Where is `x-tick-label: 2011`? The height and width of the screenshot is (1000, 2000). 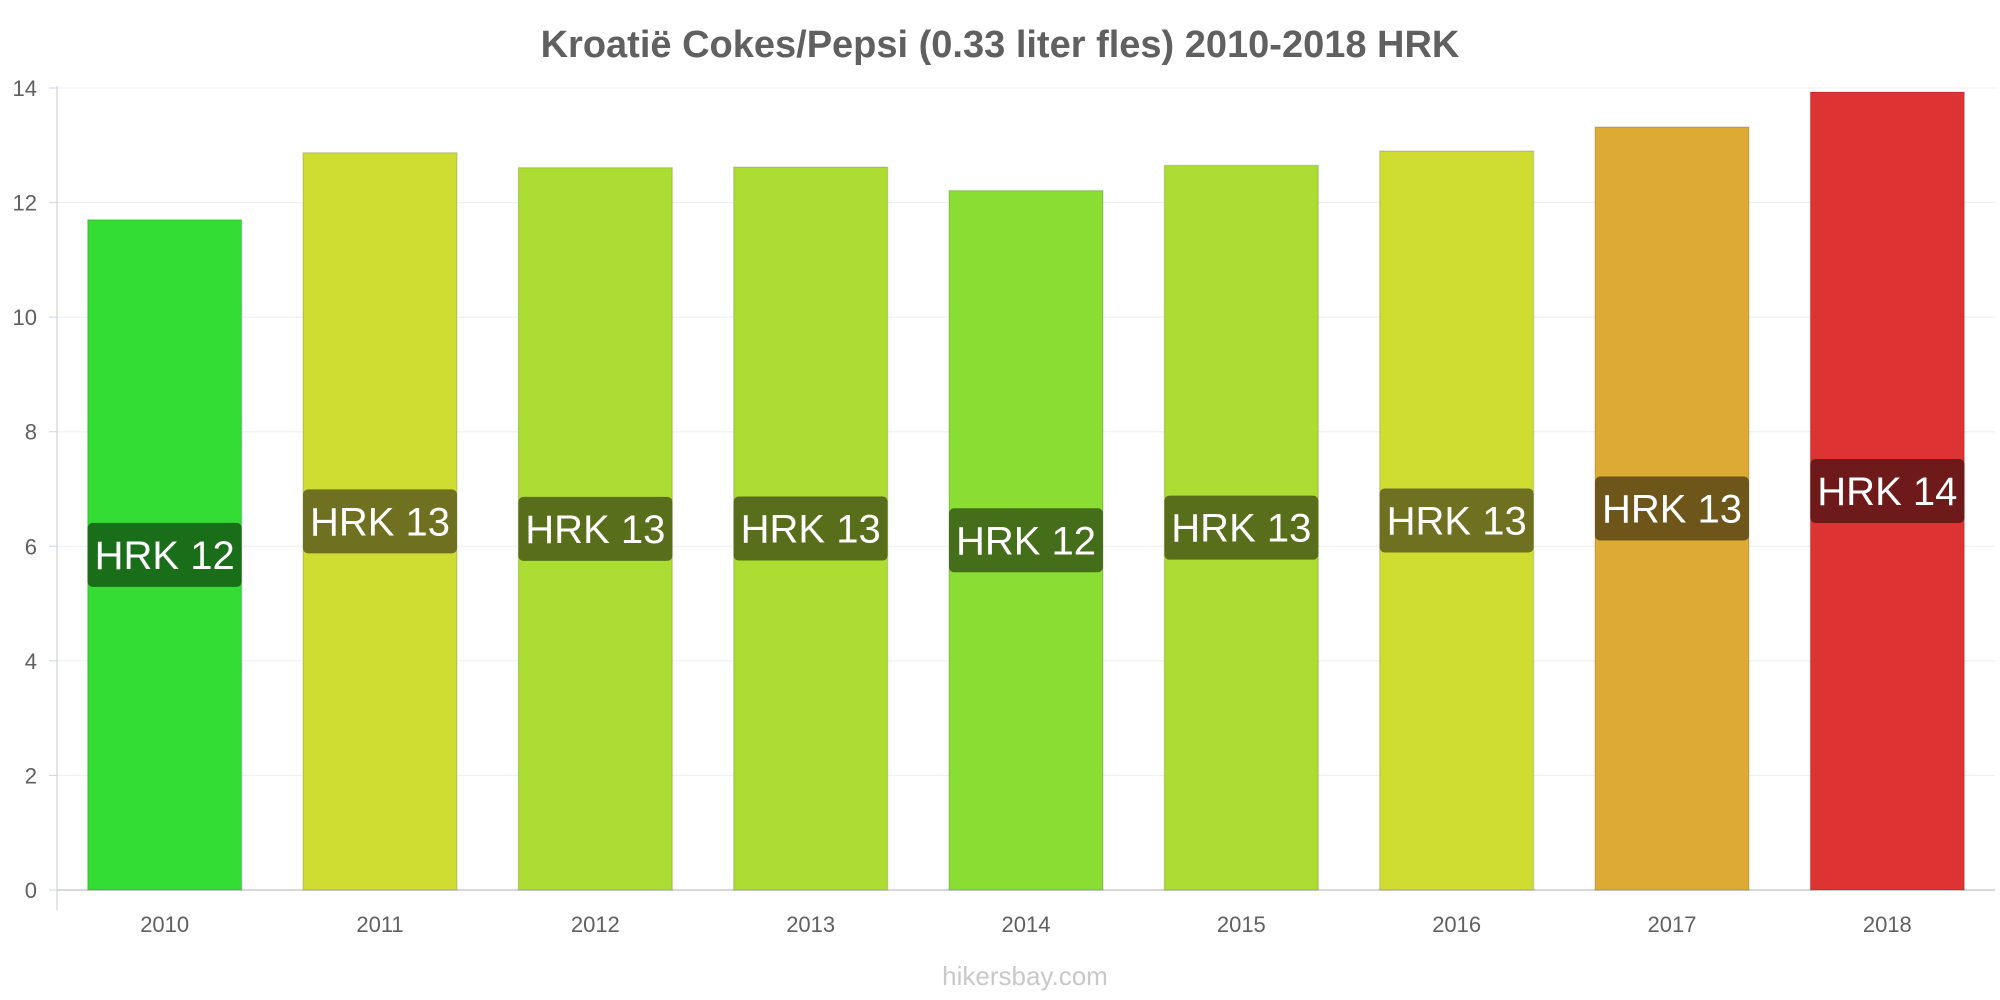
x-tick-label: 2011 is located at coordinates (379, 924).